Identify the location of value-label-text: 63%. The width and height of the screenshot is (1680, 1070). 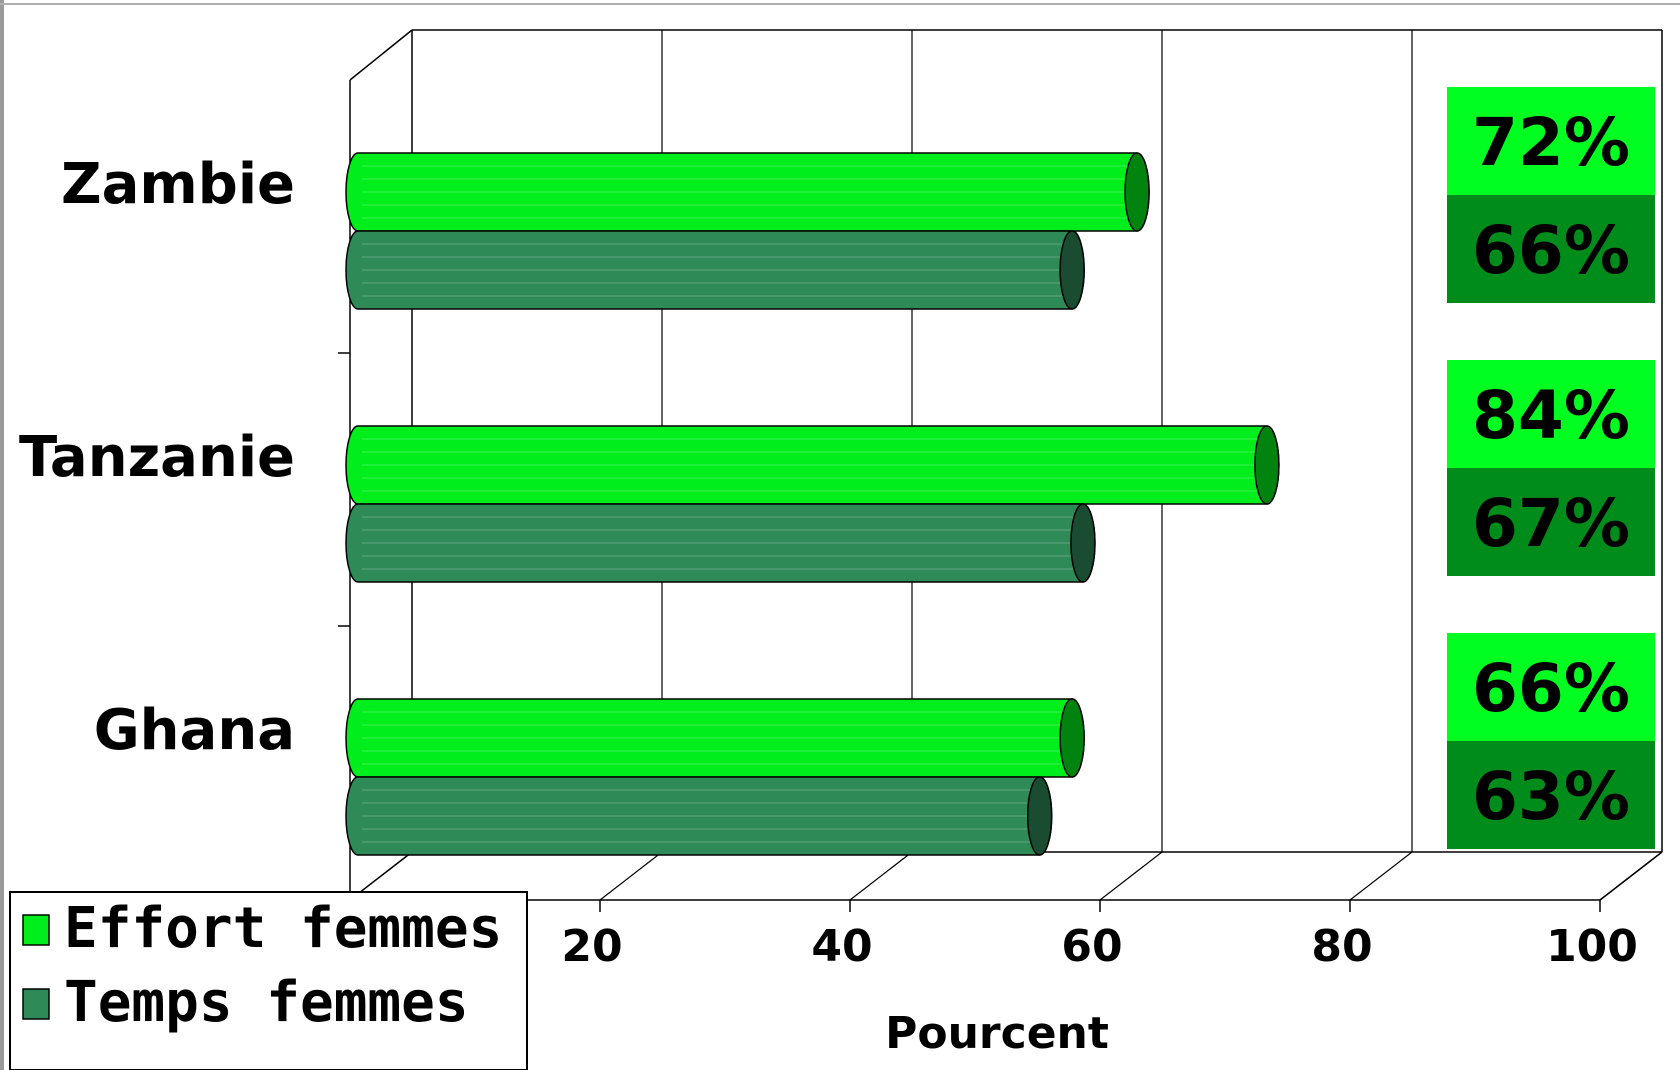
(1551, 796).